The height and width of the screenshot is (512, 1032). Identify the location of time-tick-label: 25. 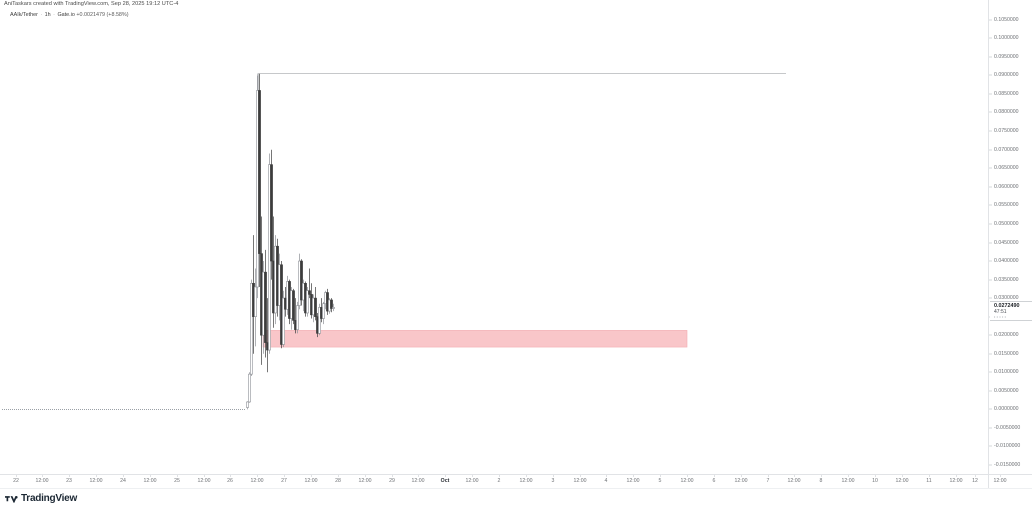
(177, 481).